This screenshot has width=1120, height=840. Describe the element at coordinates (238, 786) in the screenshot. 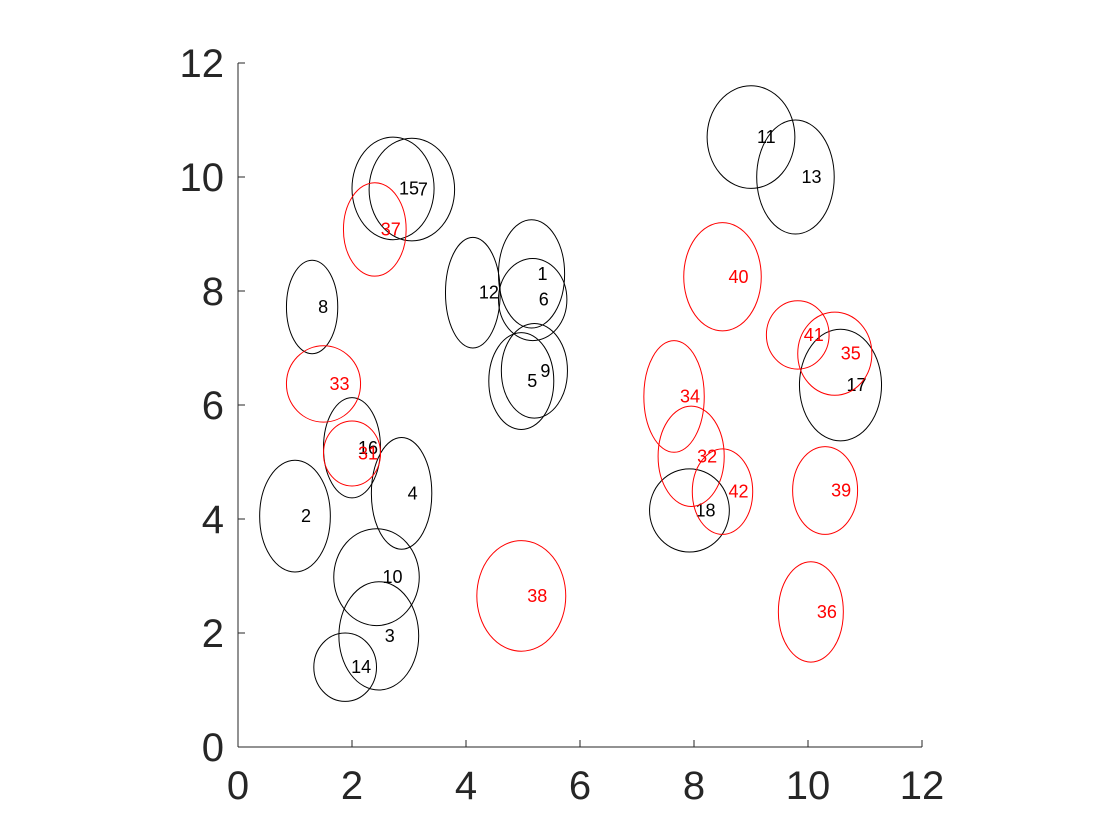

I see `x-tick-label: 0` at that location.